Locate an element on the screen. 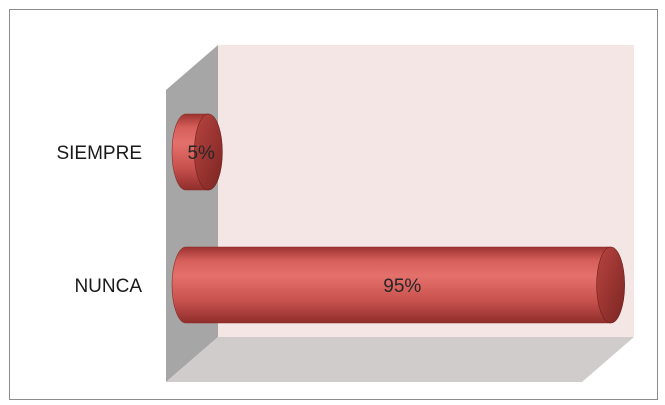 The width and height of the screenshot is (665, 405). category-label-siempre: SIEMPRE is located at coordinates (99, 153).